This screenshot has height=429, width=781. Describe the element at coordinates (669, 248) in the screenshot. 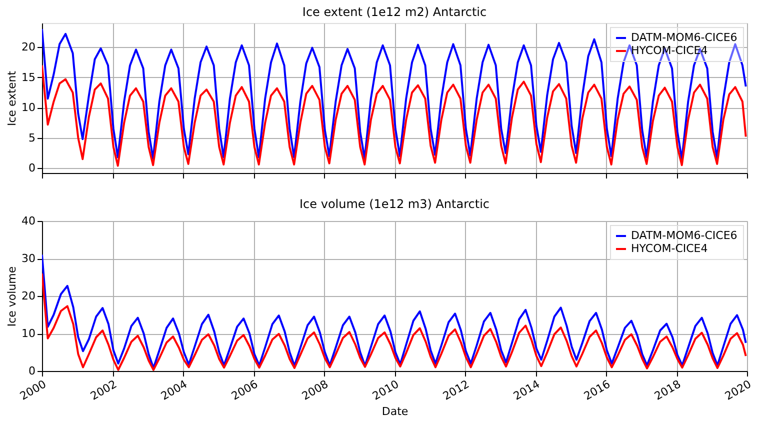

I see `legend-label: HYCOM-CICE4` at that location.